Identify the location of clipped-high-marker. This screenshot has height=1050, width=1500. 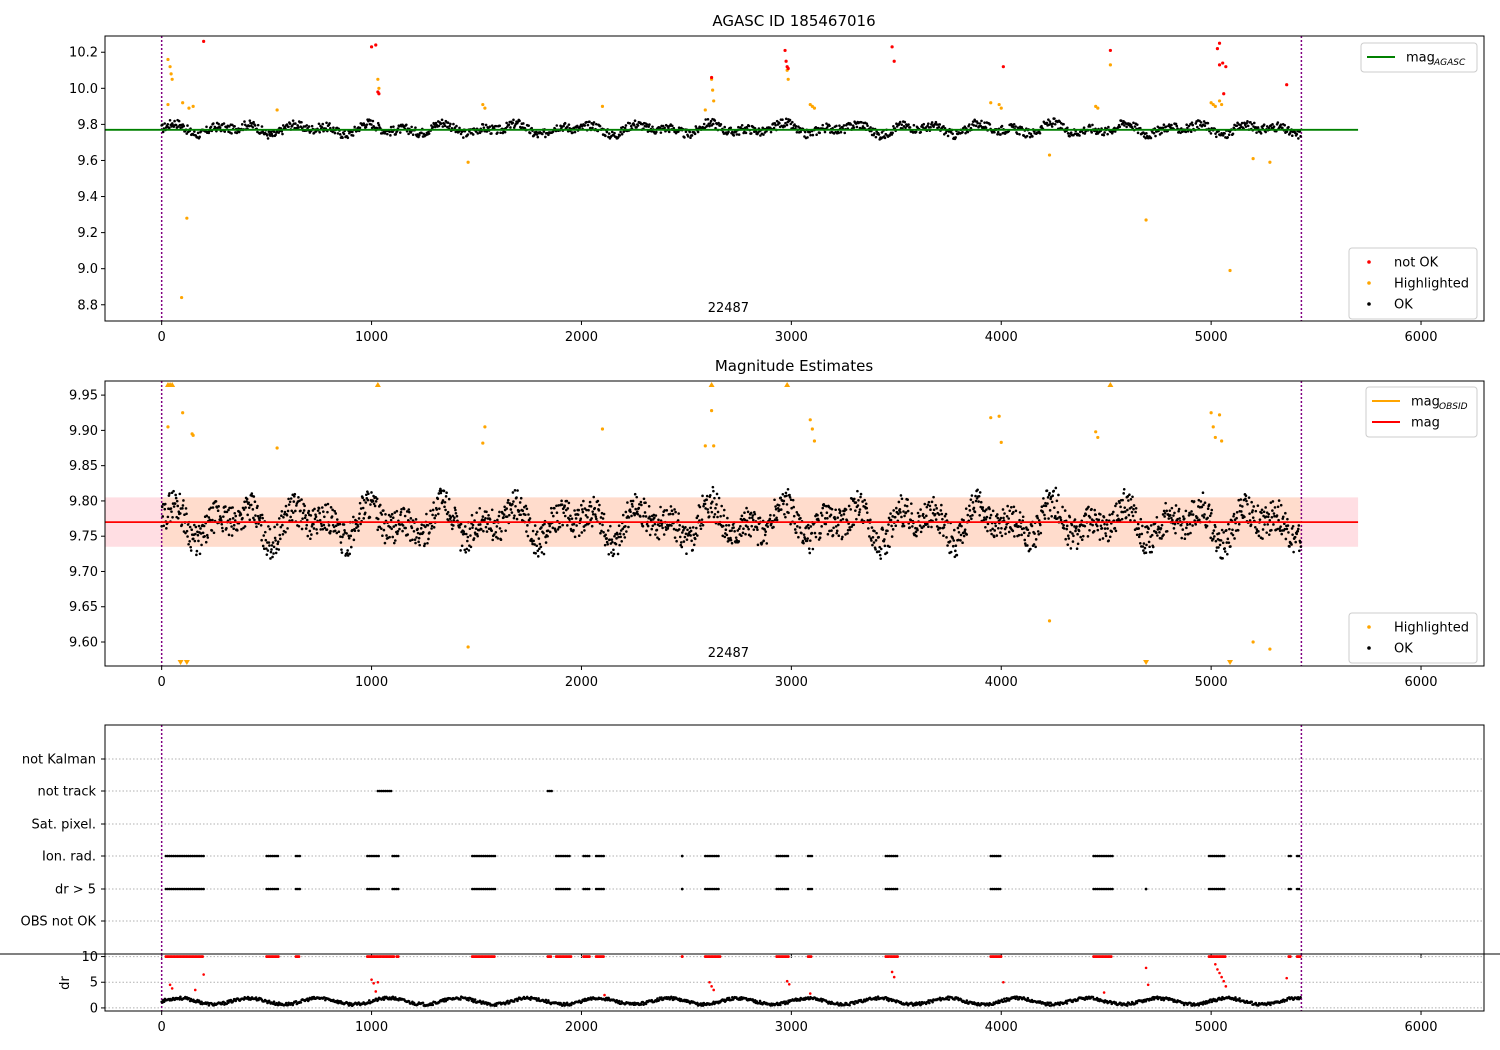
(377, 384).